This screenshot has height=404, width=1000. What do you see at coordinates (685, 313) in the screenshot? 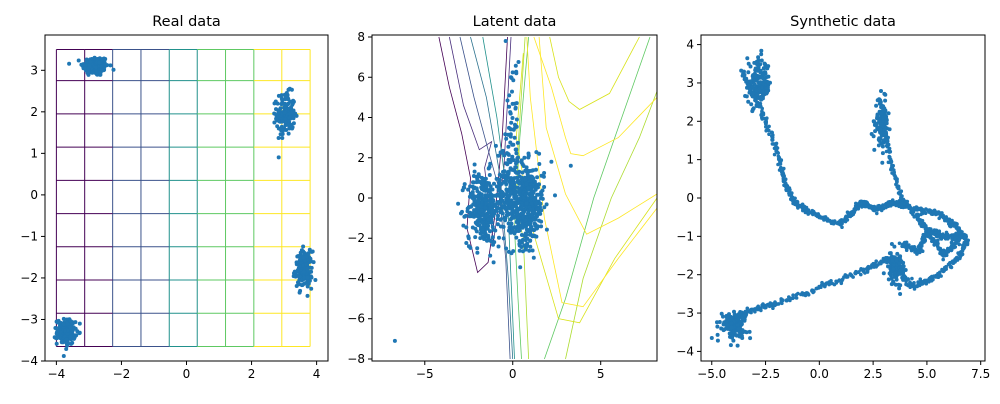
I see `y-tick-label: −3` at bounding box center [685, 313].